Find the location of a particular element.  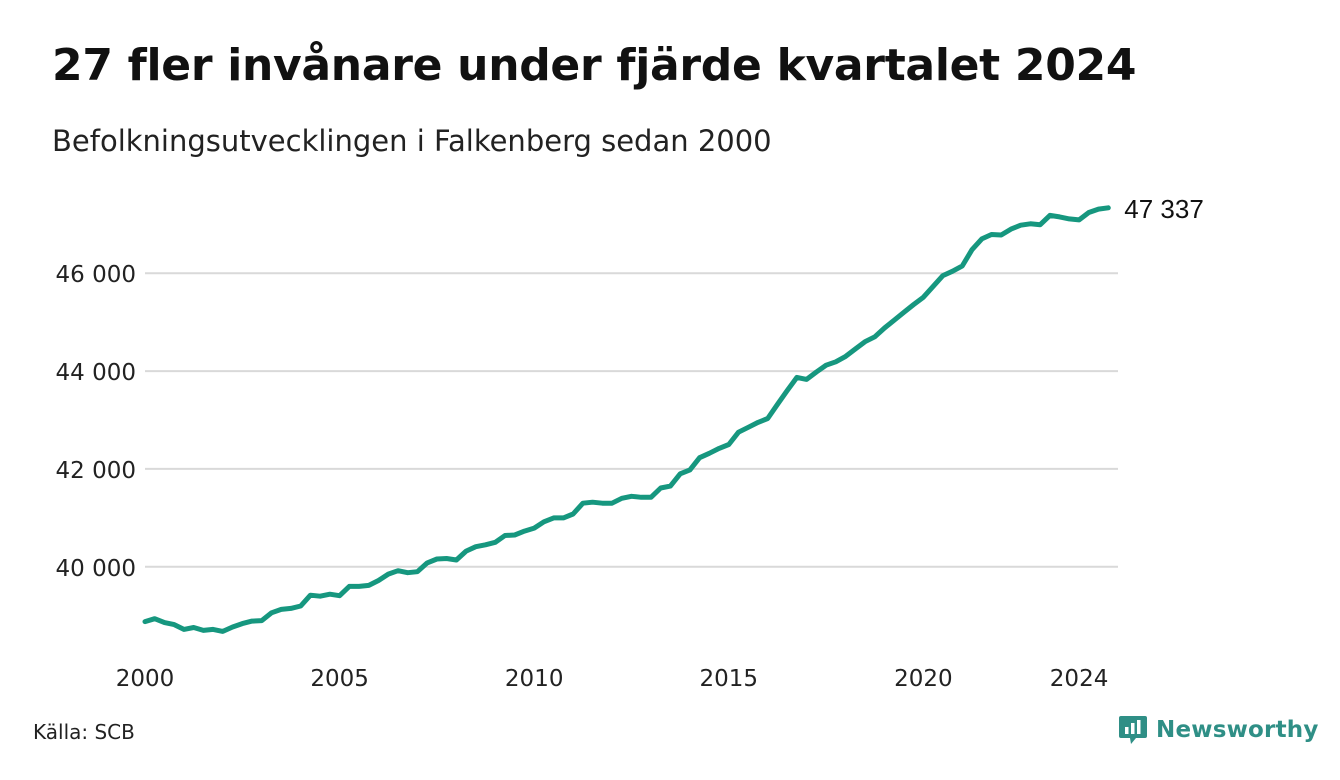

y-tick-label: 46 000 is located at coordinates (96, 275).